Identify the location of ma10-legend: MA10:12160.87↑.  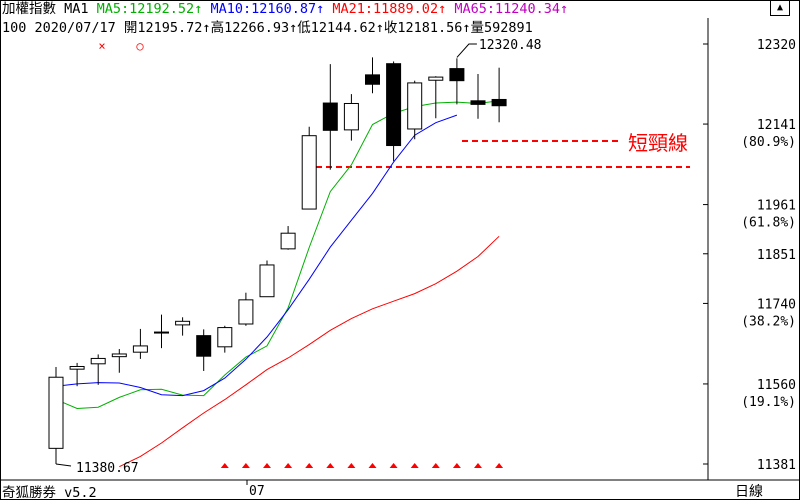
(267, 9).